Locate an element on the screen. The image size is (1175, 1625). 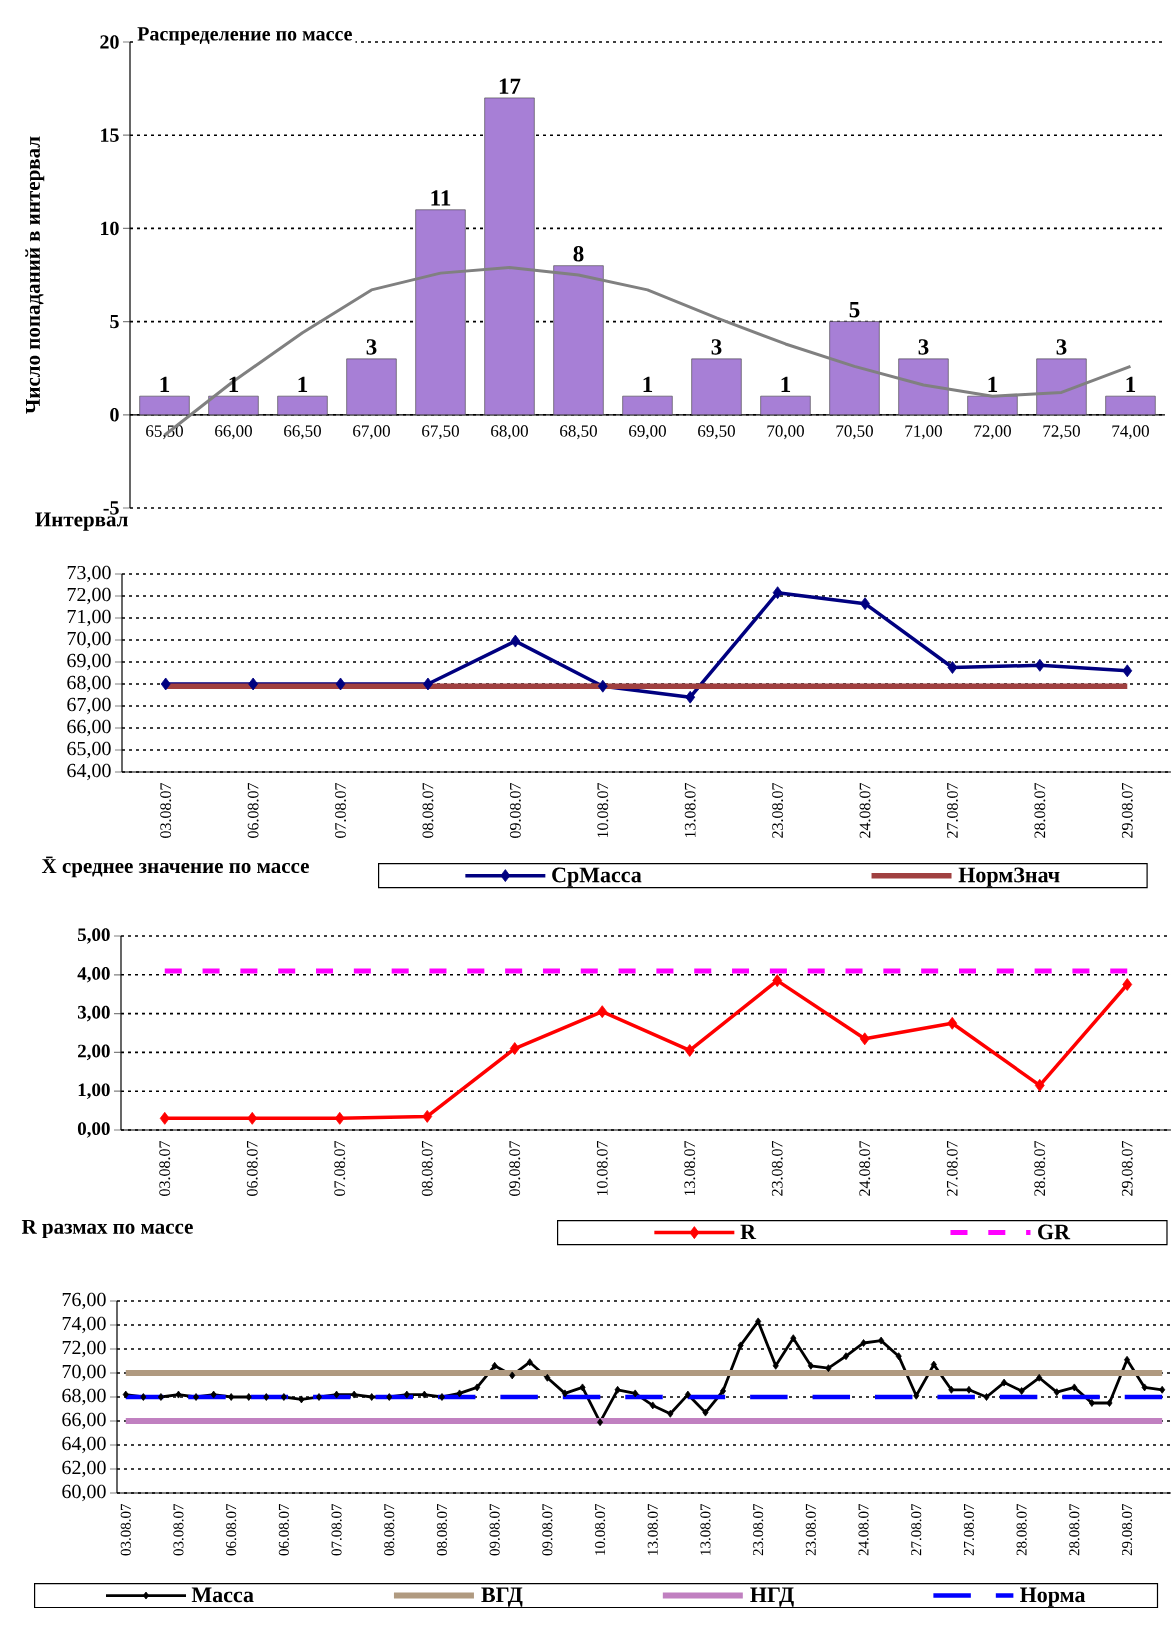
x-tick-label: 10.08.07 is located at coordinates (603, 810).